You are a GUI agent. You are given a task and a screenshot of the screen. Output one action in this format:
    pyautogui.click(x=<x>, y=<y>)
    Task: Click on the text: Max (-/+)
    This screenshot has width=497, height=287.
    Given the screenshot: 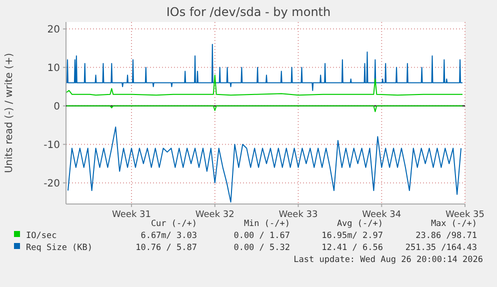 What is the action you would take?
    pyautogui.click(x=453, y=224)
    